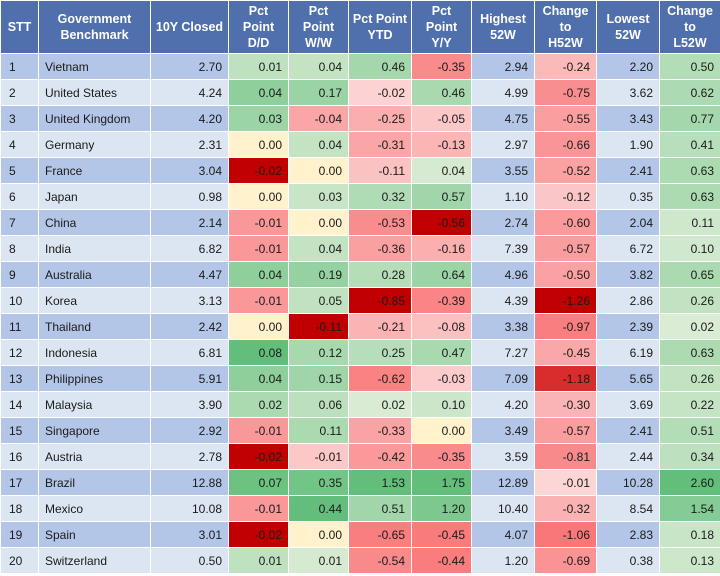 The image size is (720, 576). What do you see at coordinates (689, 482) in the screenshot?
I see `cell-change-l52w: 2.60` at bounding box center [689, 482].